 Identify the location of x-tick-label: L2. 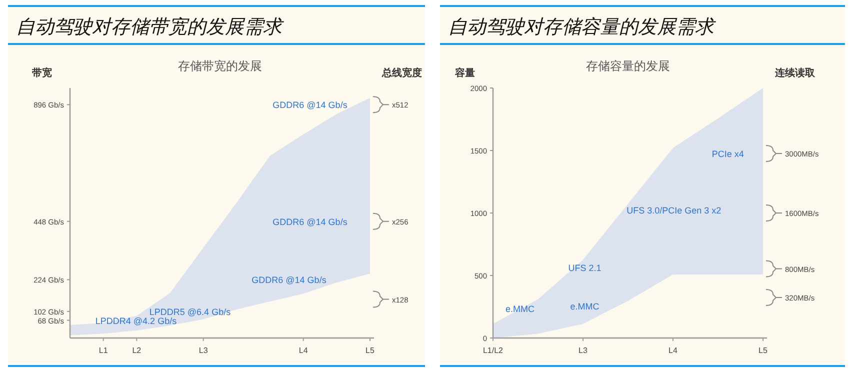
(137, 350).